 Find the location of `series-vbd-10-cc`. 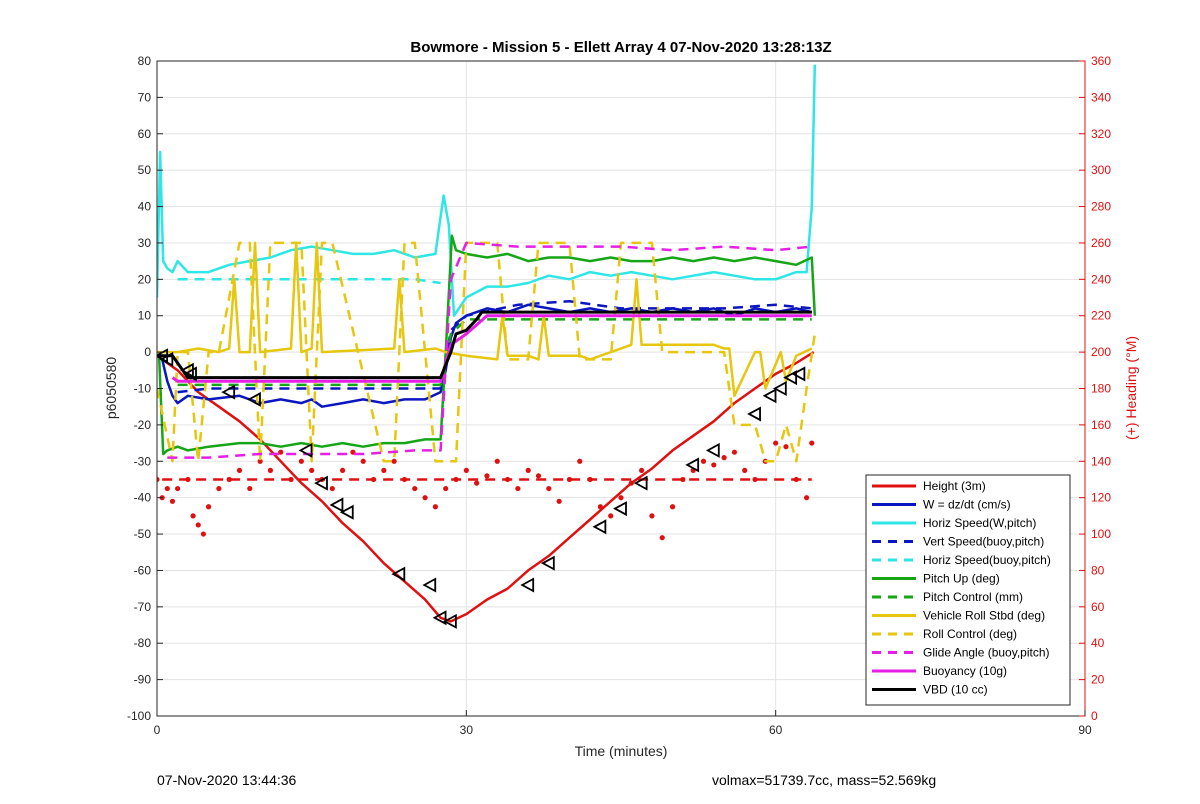

series-vbd-10-cc is located at coordinates (484, 345).